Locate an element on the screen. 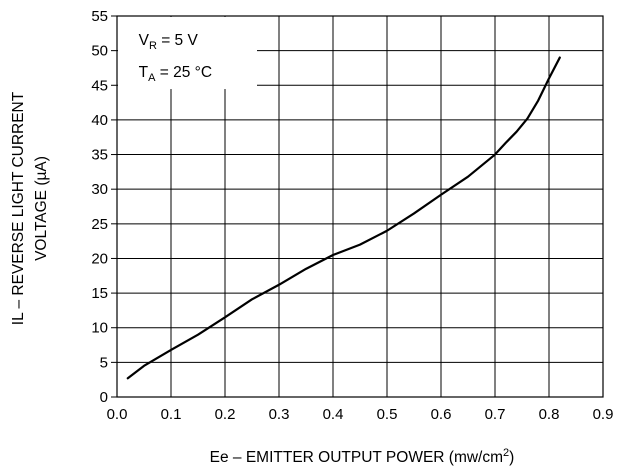 This screenshot has width=623, height=474. x-tick-label: 0.8 is located at coordinates (549, 414).